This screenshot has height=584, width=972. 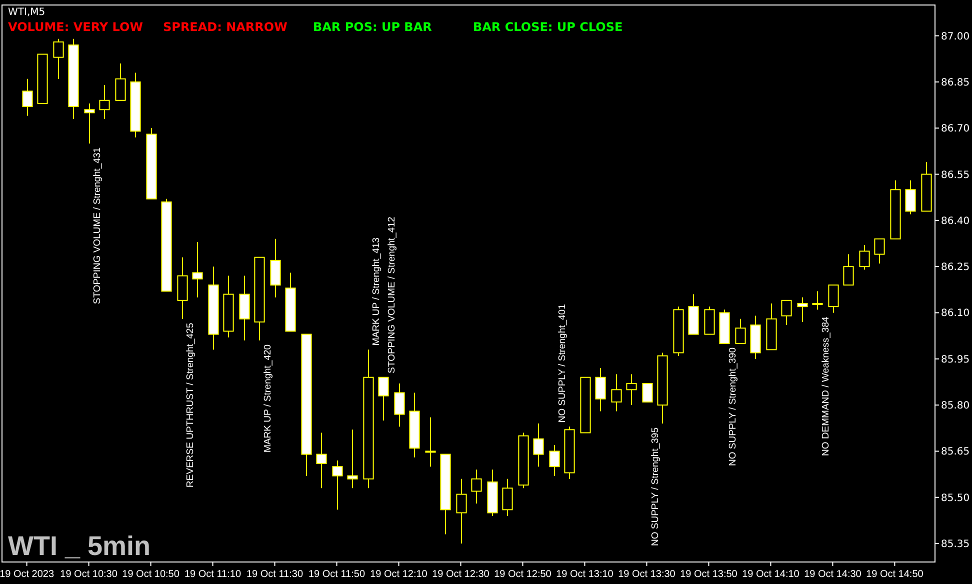 What do you see at coordinates (771, 574) in the screenshot?
I see `x-tick-label: 19 Oct 14:10` at bounding box center [771, 574].